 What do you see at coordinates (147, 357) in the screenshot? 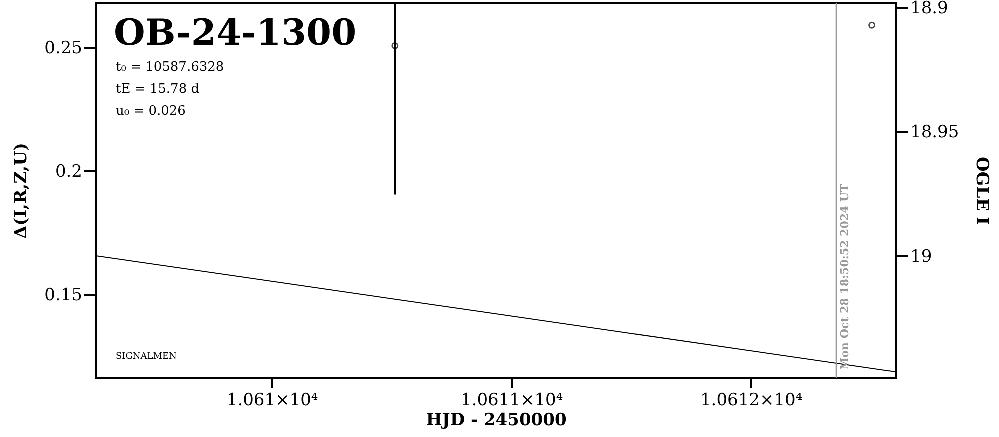
I see `annotation: SIGNALMEN` at bounding box center [147, 357].